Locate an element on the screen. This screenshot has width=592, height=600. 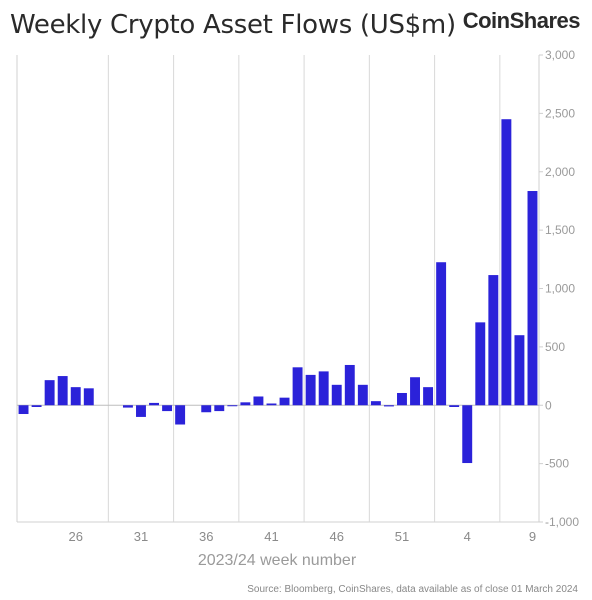
x-tick-label: 51 is located at coordinates (402, 536).